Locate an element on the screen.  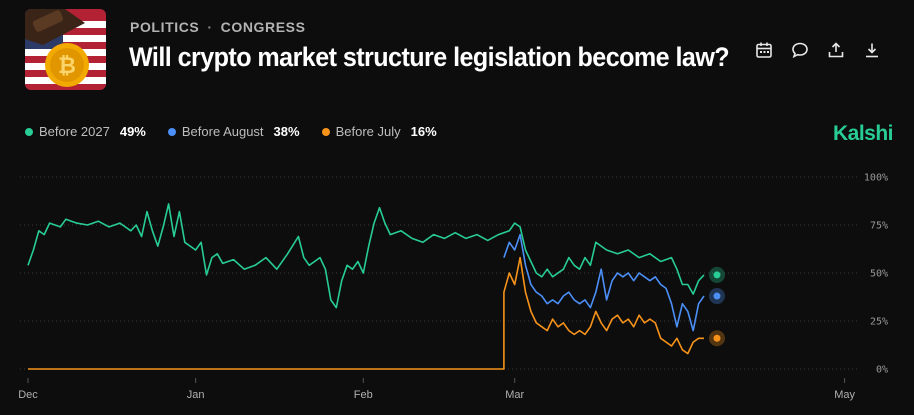
action-toolbar is located at coordinates (818, 50).